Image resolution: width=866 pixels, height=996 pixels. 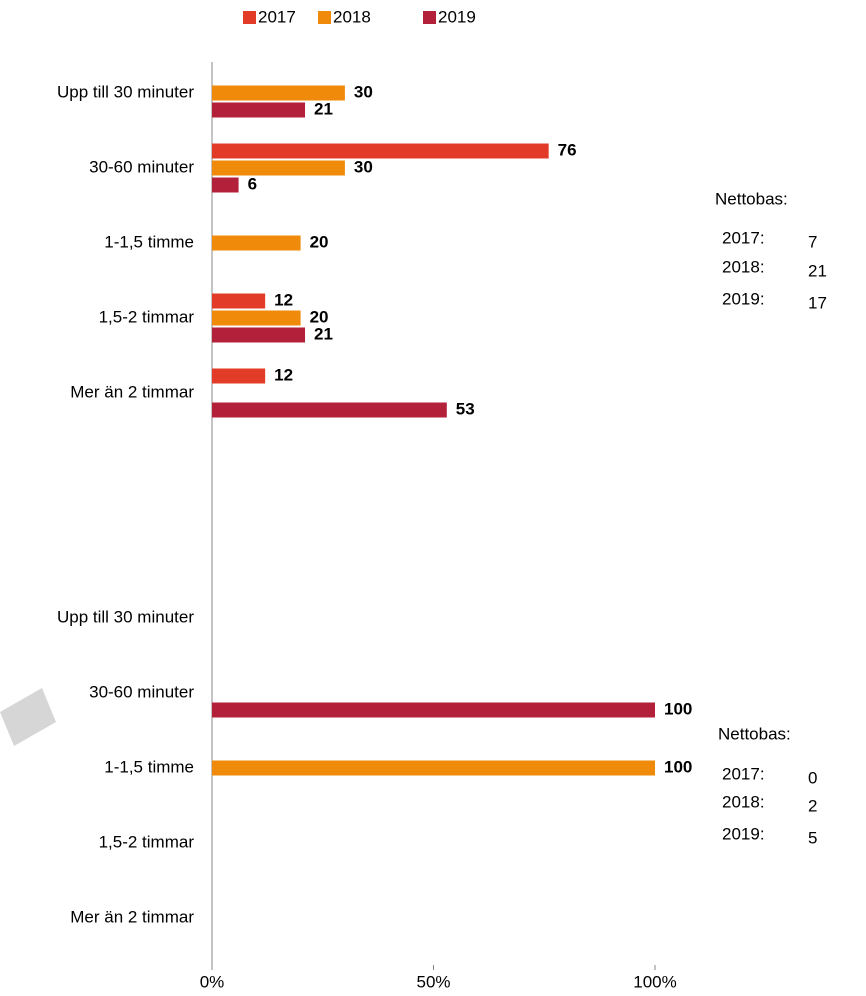 What do you see at coordinates (812, 777) in the screenshot?
I see `note-value: 0` at bounding box center [812, 777].